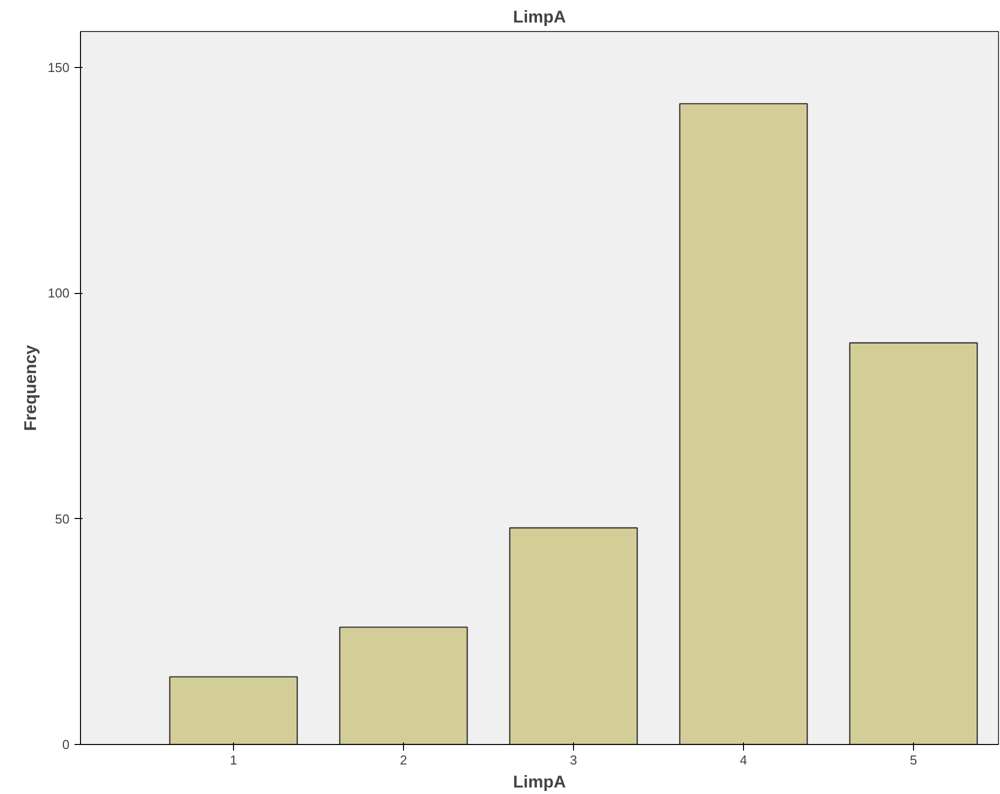 This screenshot has height=794, width=1000. What do you see at coordinates (744, 760) in the screenshot?
I see `x-tick-label: 4` at bounding box center [744, 760].